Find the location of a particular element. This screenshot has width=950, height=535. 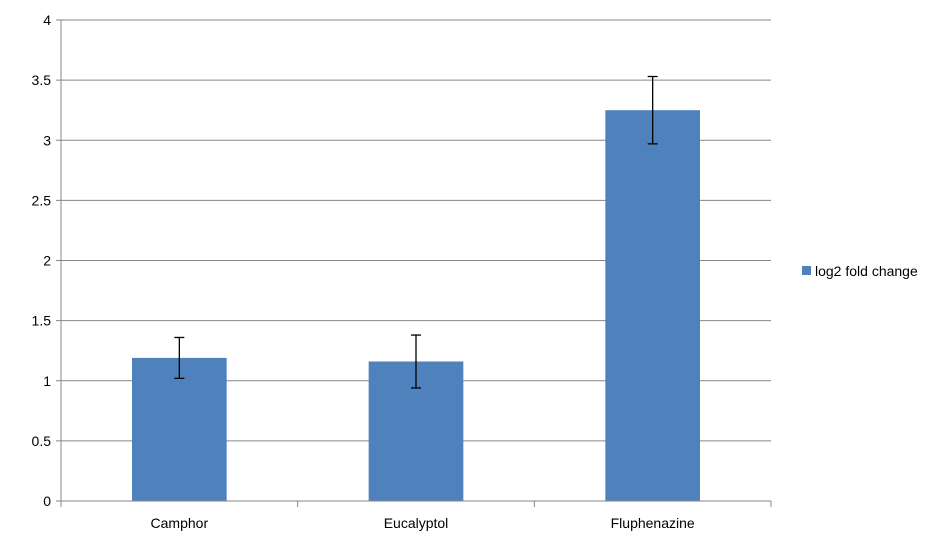

y-tick-label-0: 0 is located at coordinates (47, 501).